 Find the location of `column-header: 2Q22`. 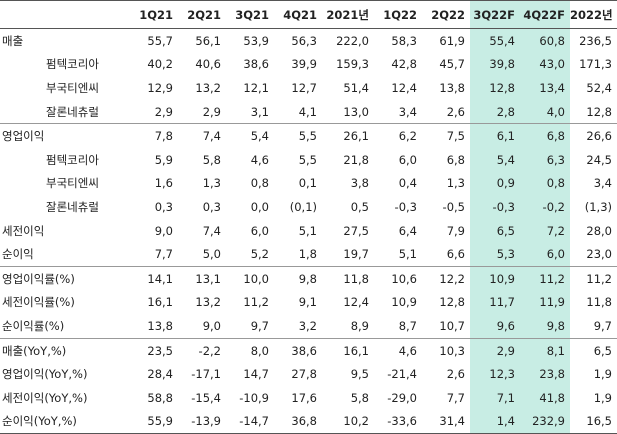

column-header: 2Q22 is located at coordinates (446, 14).